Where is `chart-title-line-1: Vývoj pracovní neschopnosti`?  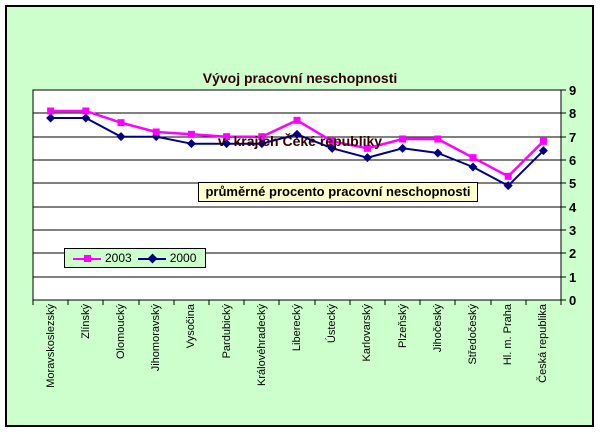
chart-title-line-1: Vývoj pracovní neschopnosti is located at coordinates (300, 78).